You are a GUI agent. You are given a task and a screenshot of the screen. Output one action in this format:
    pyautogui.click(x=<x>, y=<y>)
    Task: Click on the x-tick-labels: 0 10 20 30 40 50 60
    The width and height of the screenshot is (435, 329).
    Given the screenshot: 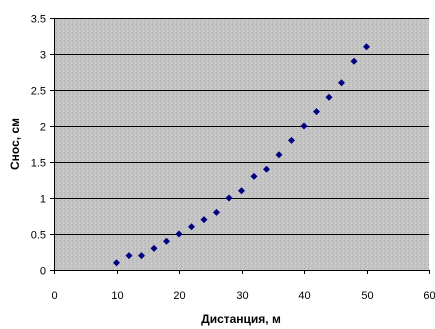 What is the action you would take?
    pyautogui.click(x=243, y=296)
    